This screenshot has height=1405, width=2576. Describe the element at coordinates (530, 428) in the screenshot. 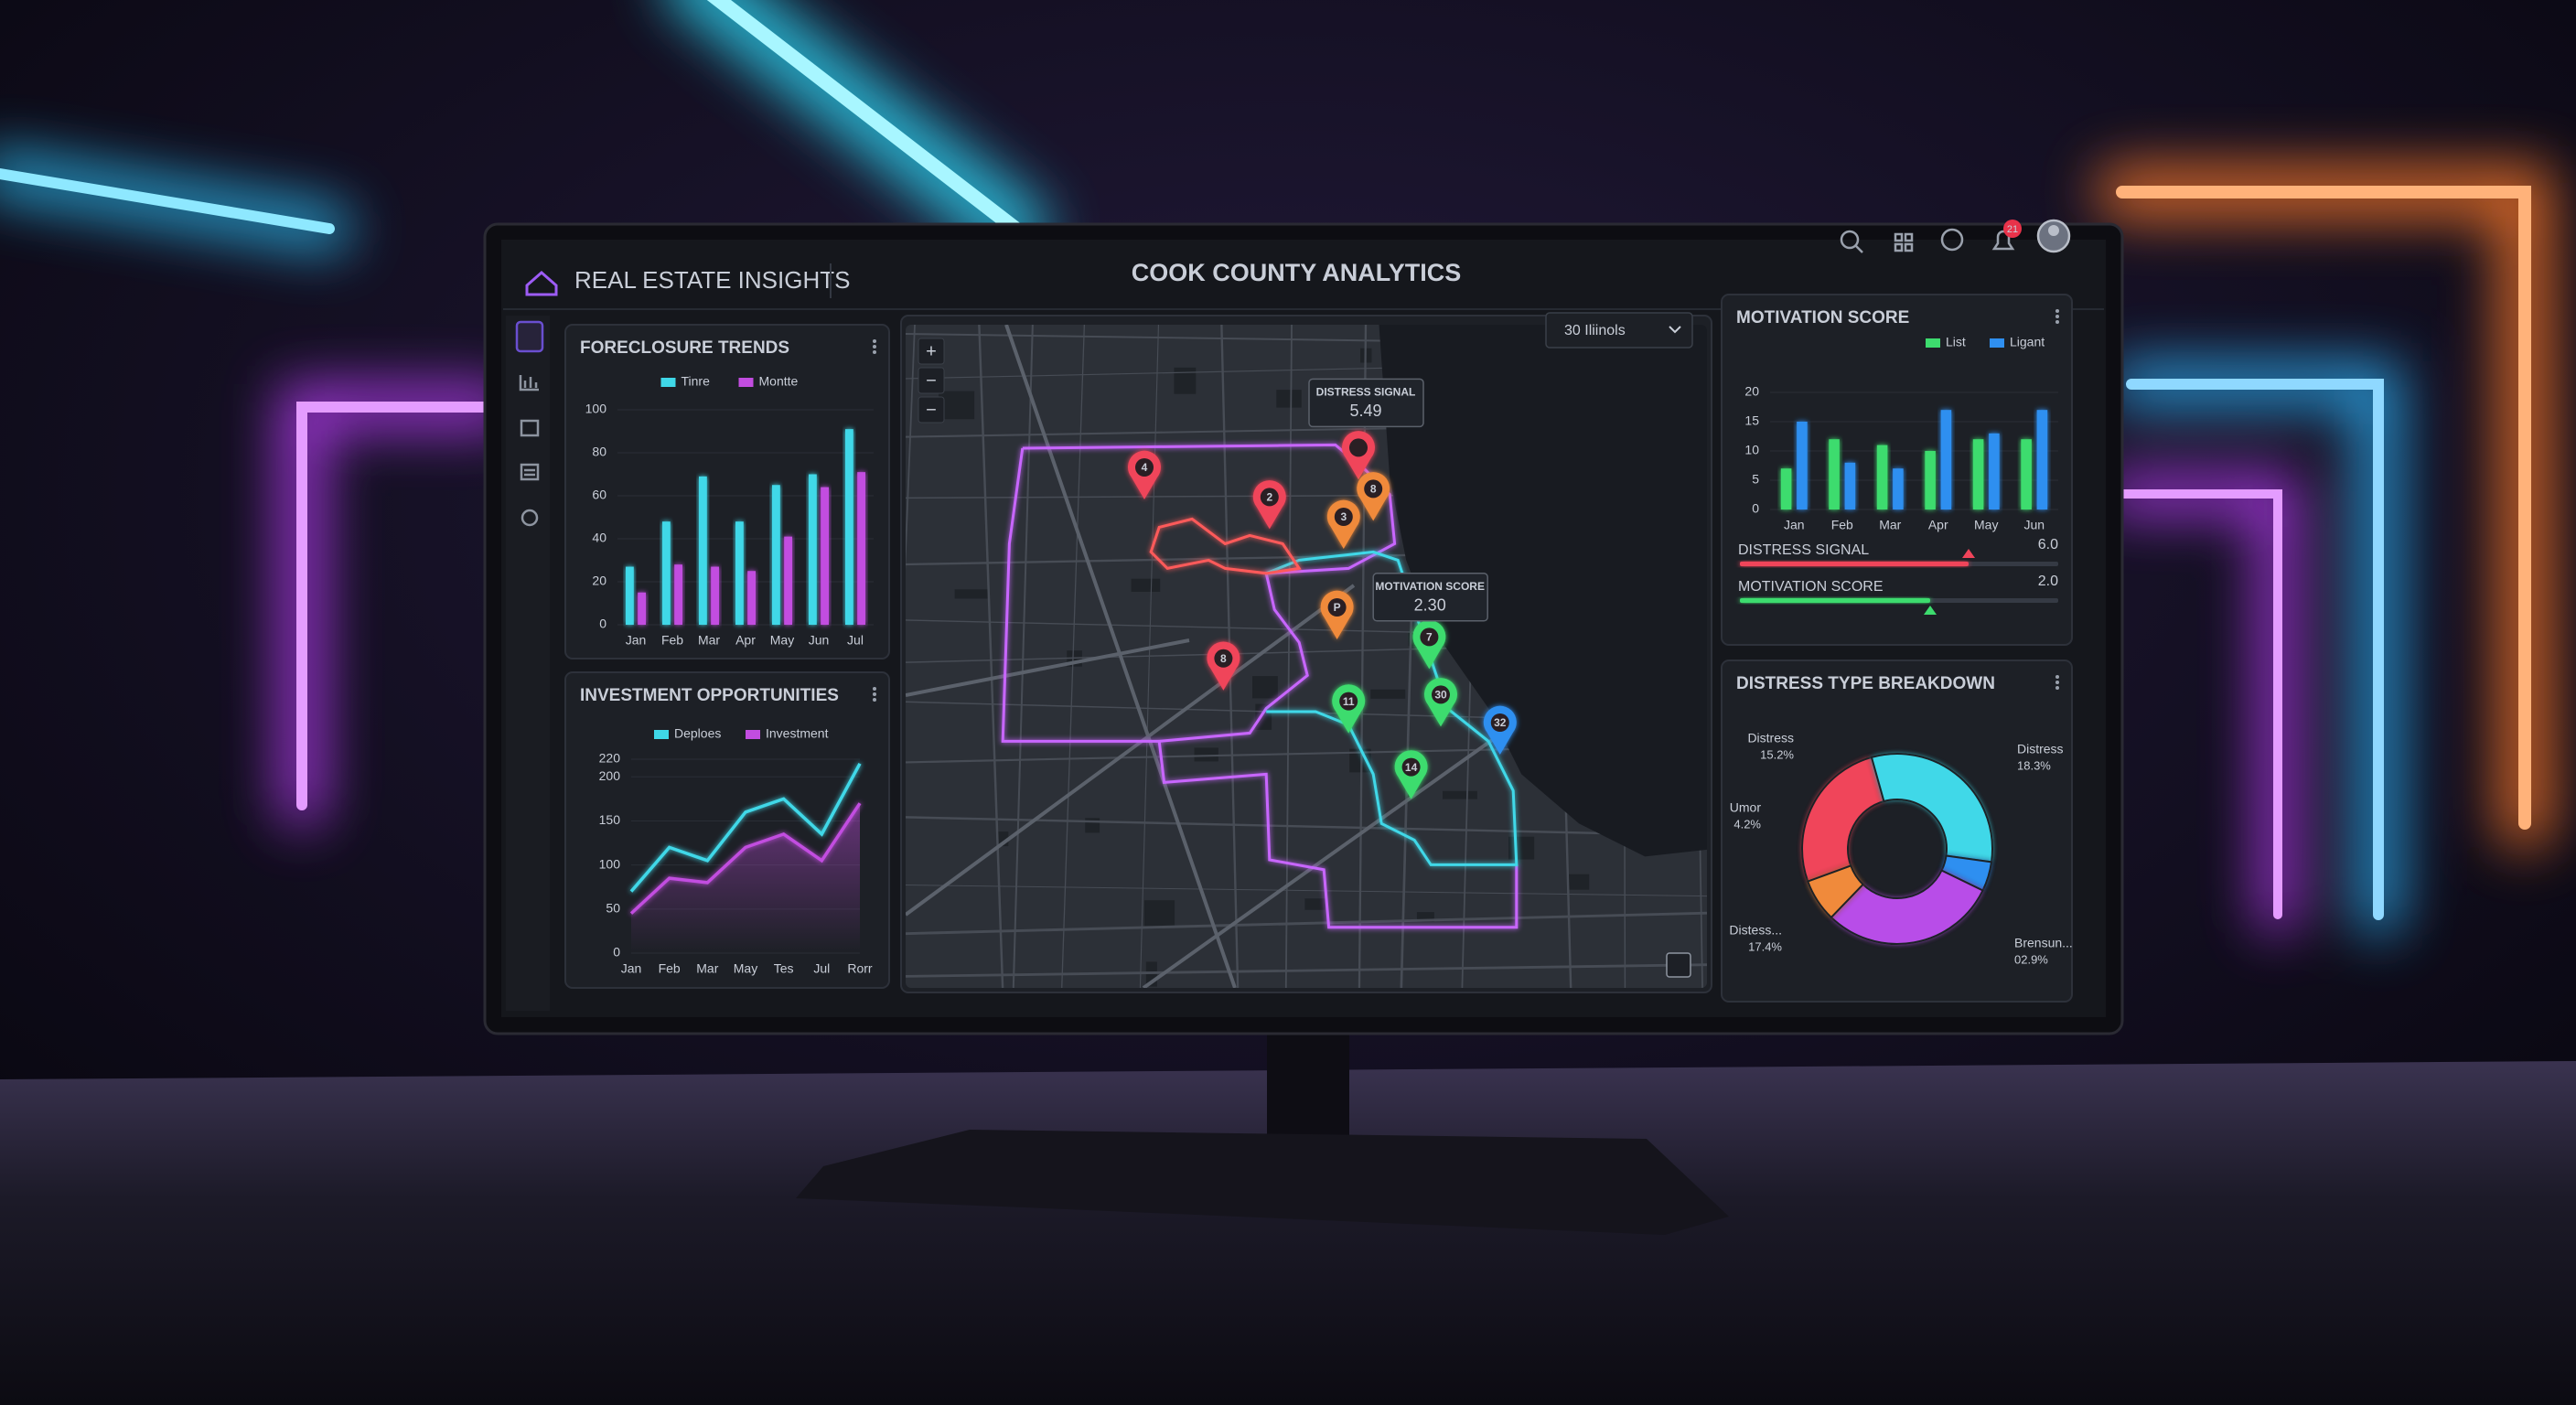

I see `nav-reports` at that location.